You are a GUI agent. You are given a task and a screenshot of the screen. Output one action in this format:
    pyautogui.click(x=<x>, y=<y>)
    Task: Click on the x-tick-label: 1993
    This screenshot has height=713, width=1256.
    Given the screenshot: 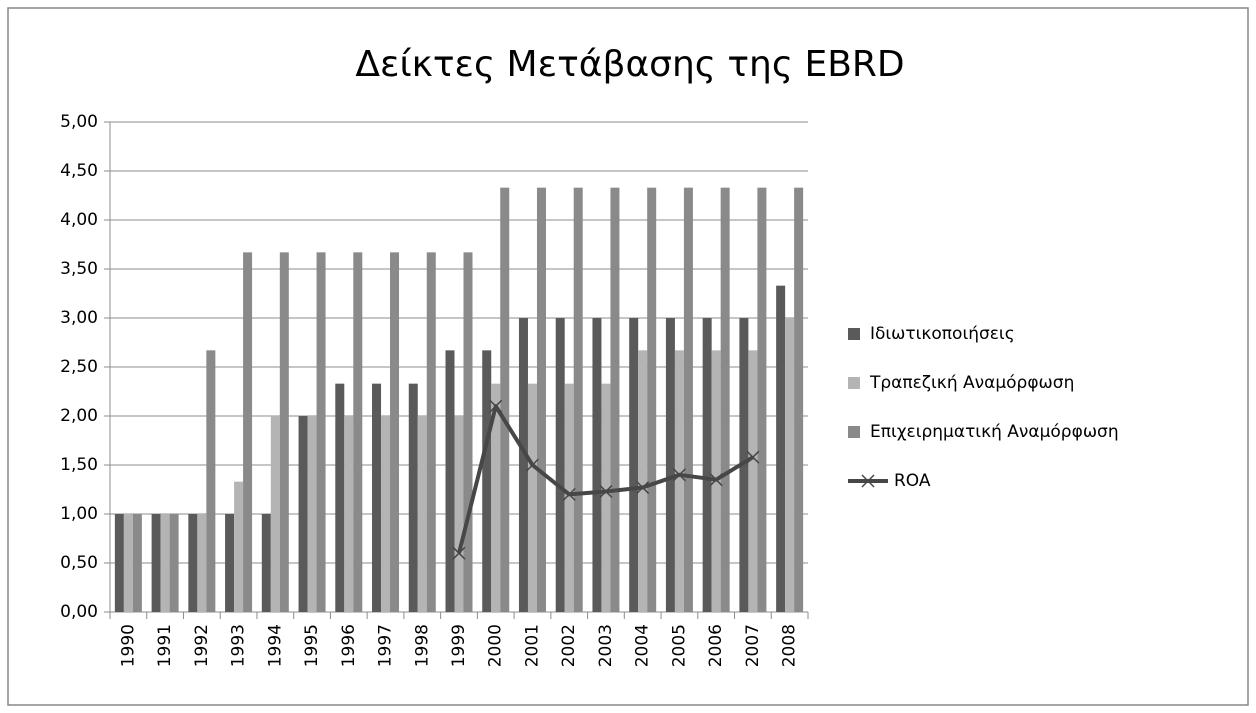 What is the action you would take?
    pyautogui.click(x=239, y=645)
    